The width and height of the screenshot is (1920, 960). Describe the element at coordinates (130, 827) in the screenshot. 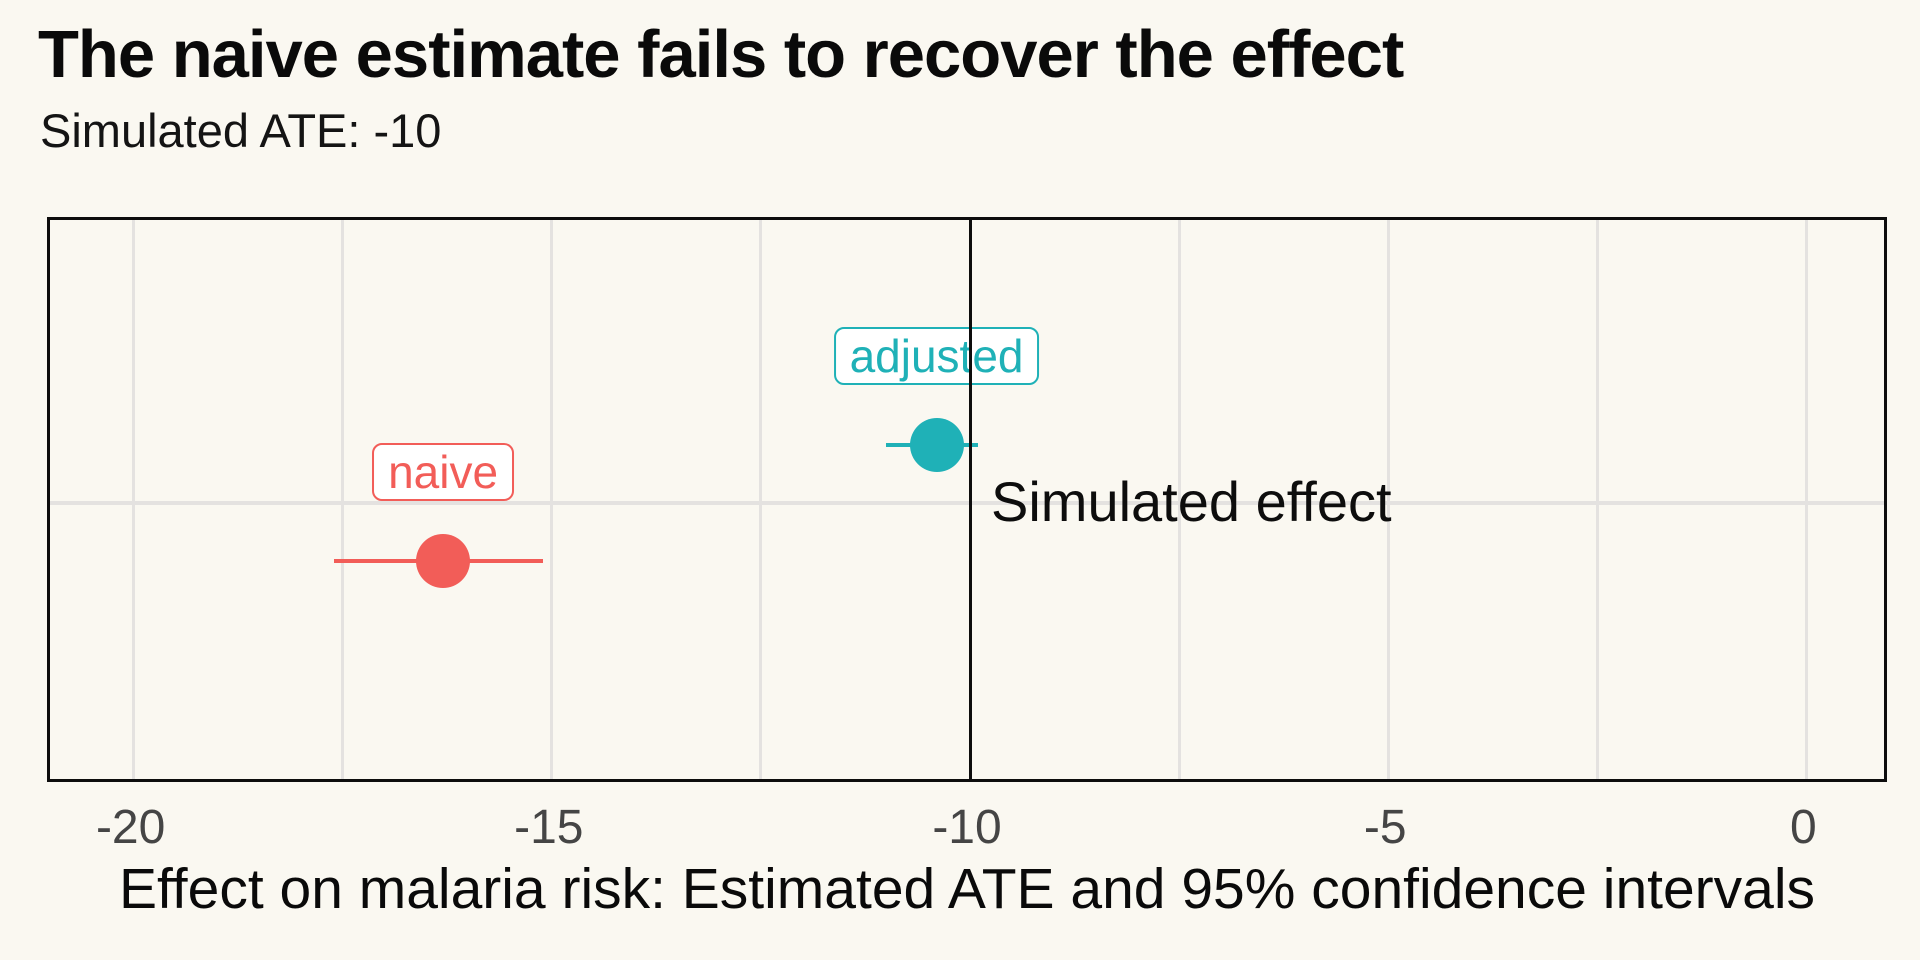

I see `x-tick-label: -20` at that location.